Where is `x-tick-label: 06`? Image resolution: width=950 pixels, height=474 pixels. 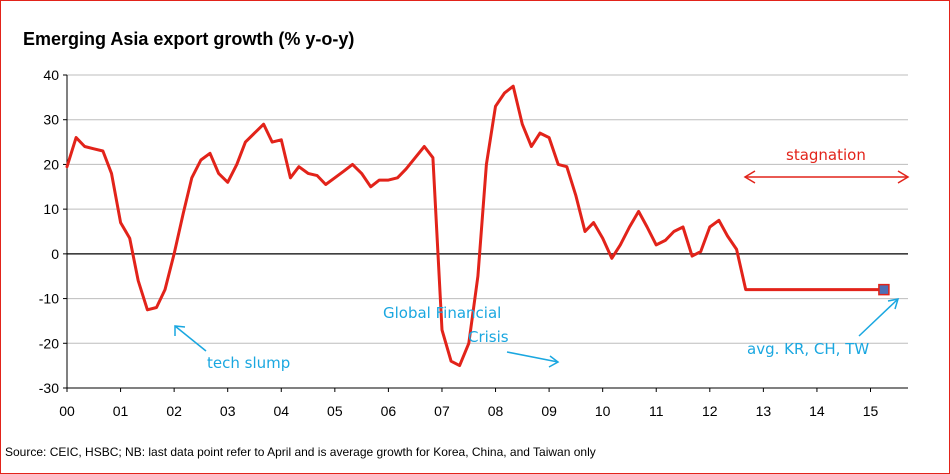 x-tick-label: 06 is located at coordinates (389, 411).